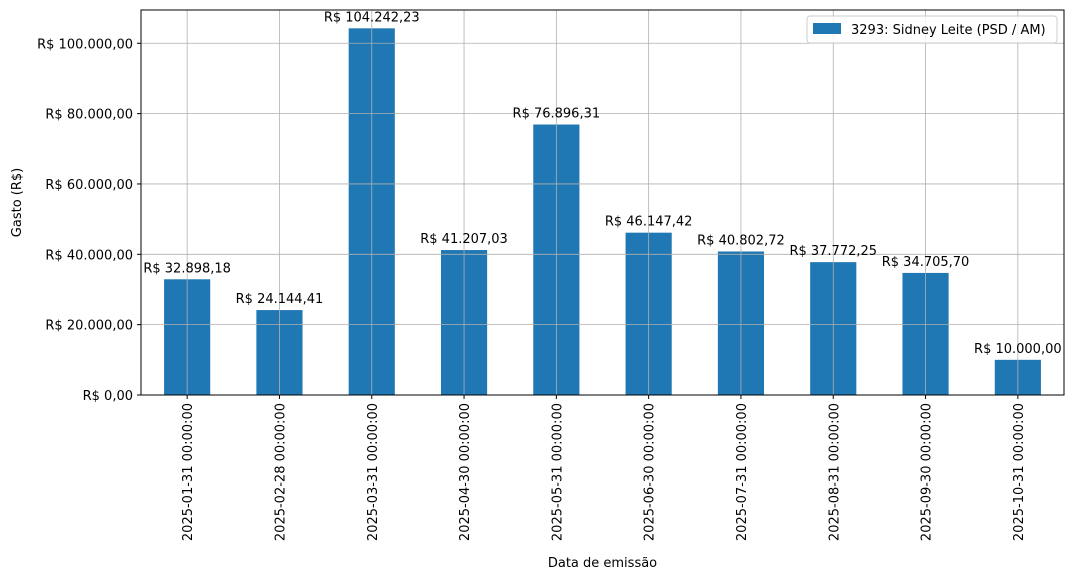 The height and width of the screenshot is (580, 1081). What do you see at coordinates (280, 472) in the screenshot?
I see `x-tick-label: 2025-02-28 00:00:00` at bounding box center [280, 472].